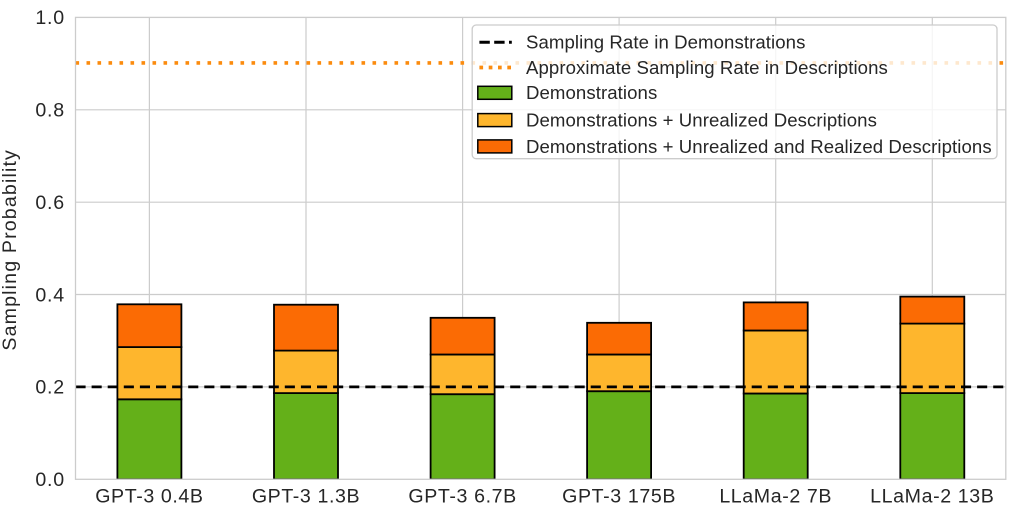 This screenshot has height=523, width=1015. Describe the element at coordinates (50, 295) in the screenshot. I see `svg-text: 0.4` at that location.